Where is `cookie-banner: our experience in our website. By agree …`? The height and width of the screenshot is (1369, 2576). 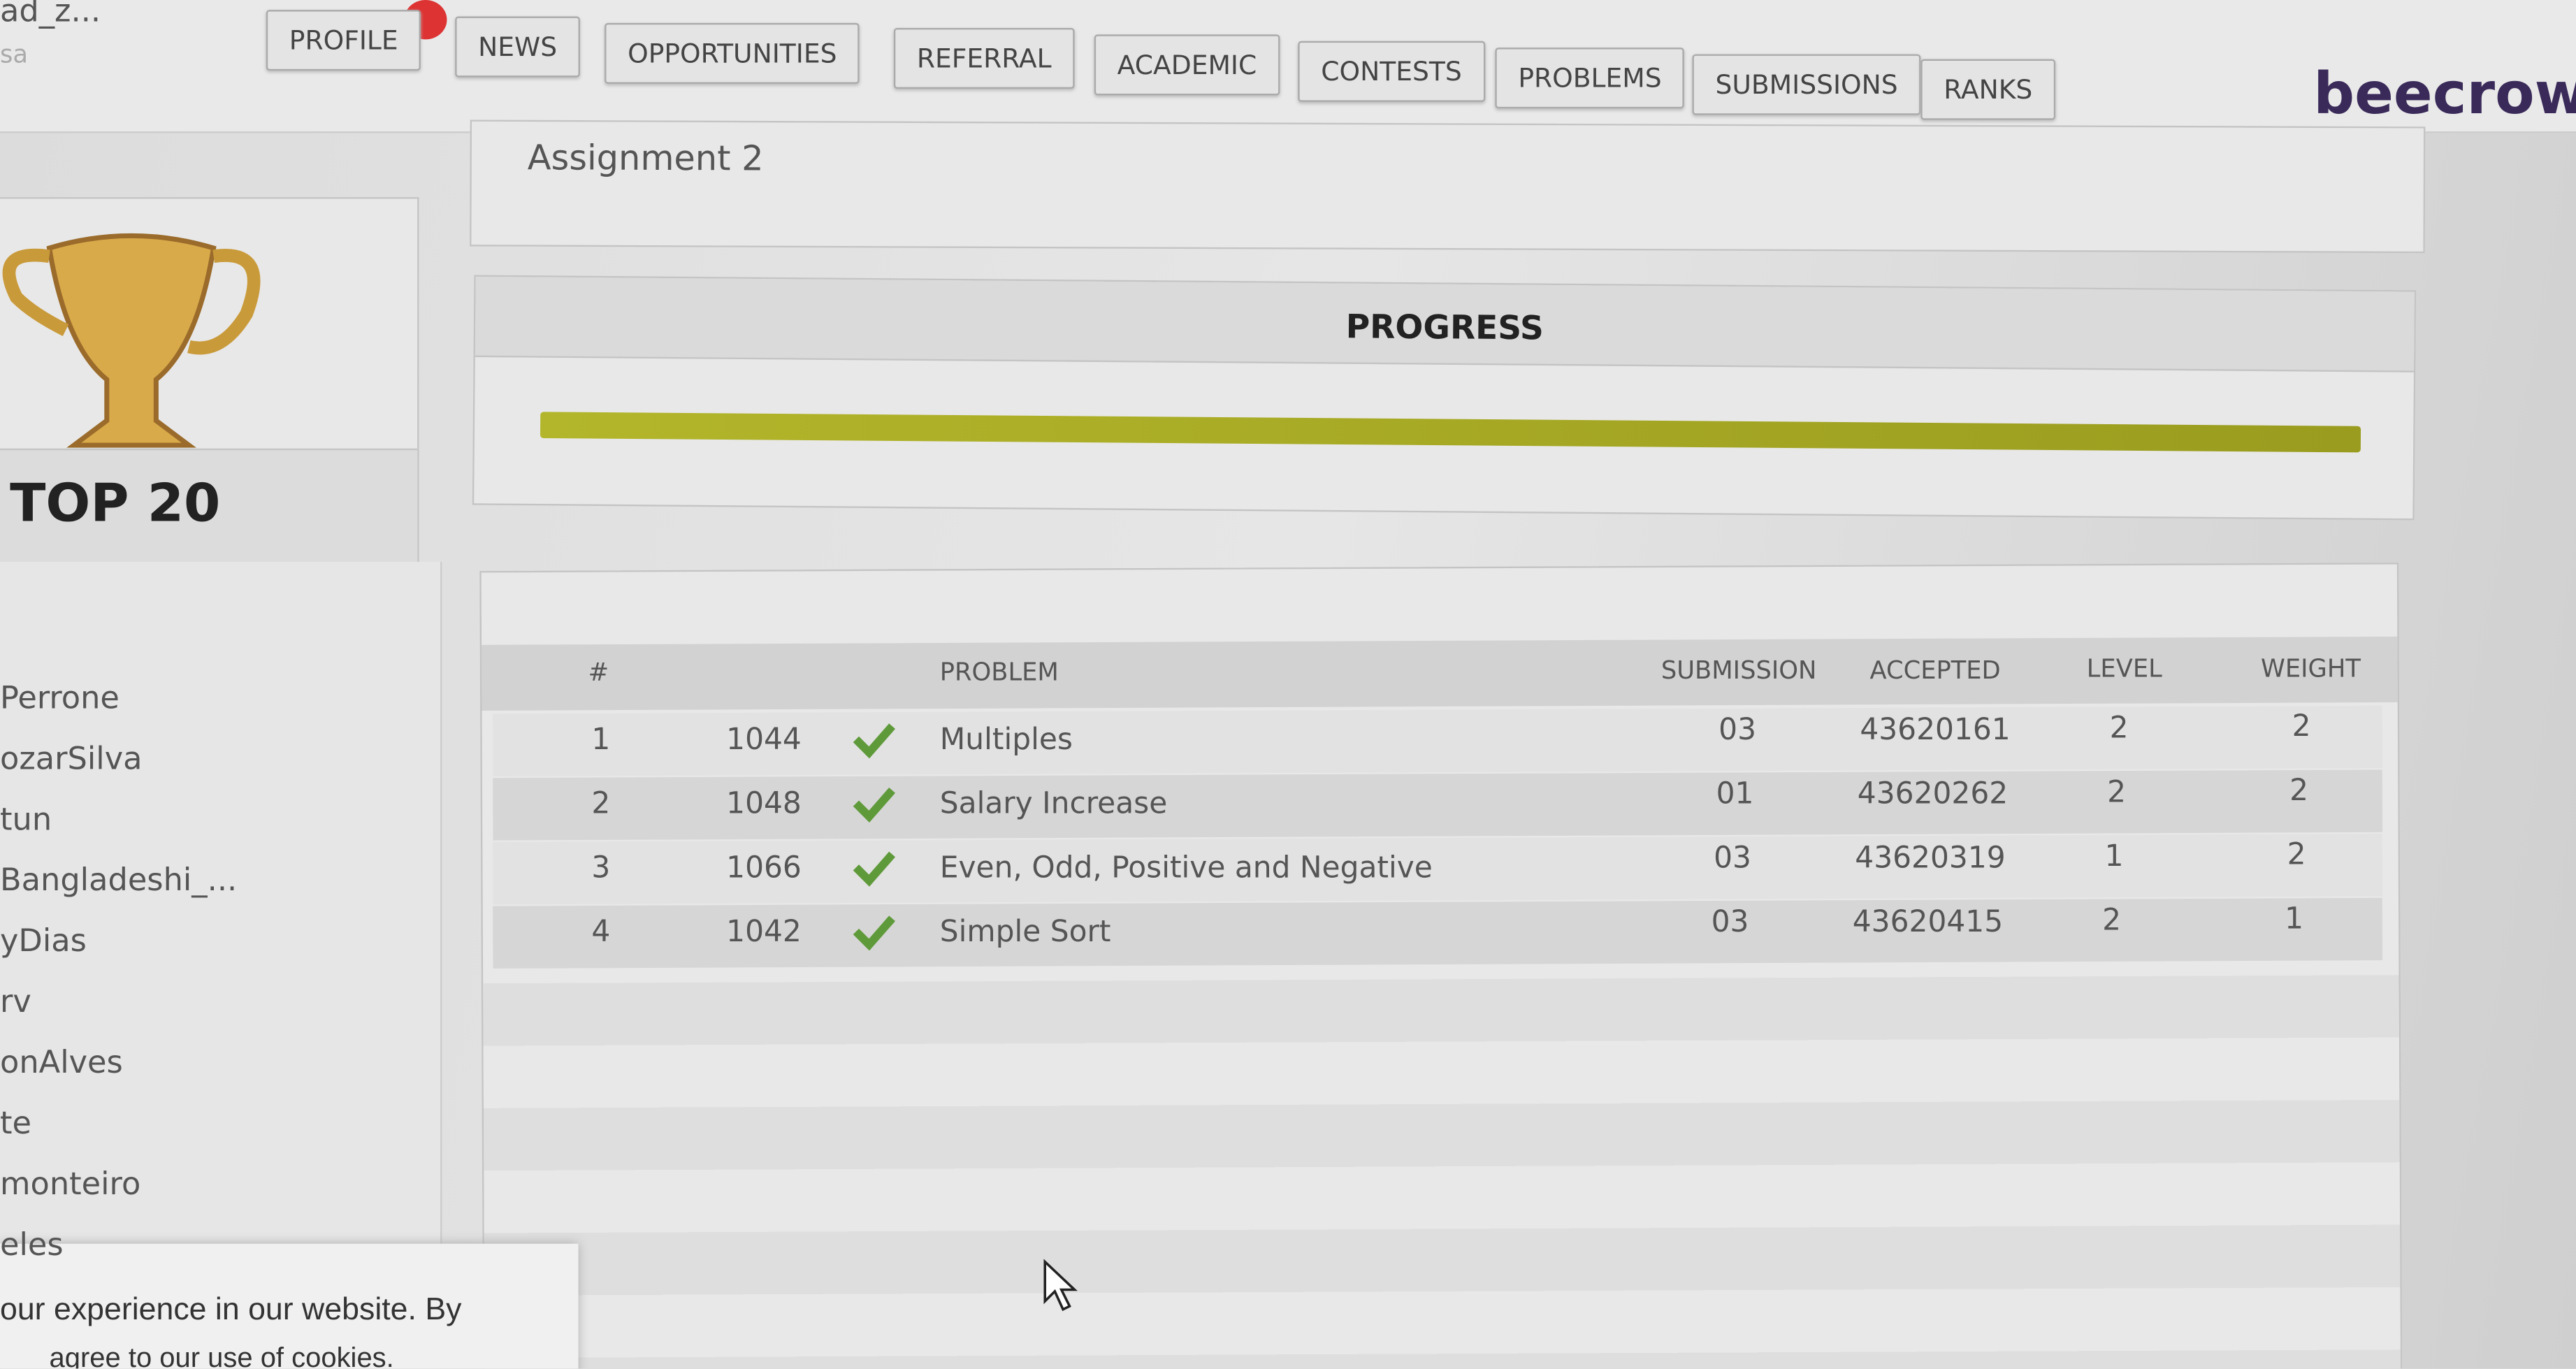
cookie-banner: our experience in our website. By agree … is located at coordinates (289, 1306).